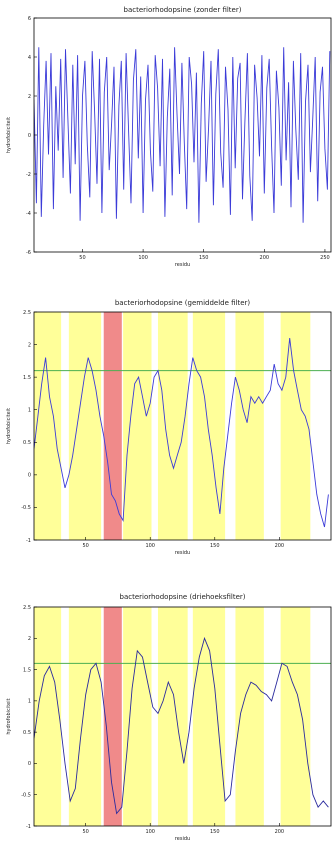  I want to click on y-tick-label: -2, so click(28, 175).